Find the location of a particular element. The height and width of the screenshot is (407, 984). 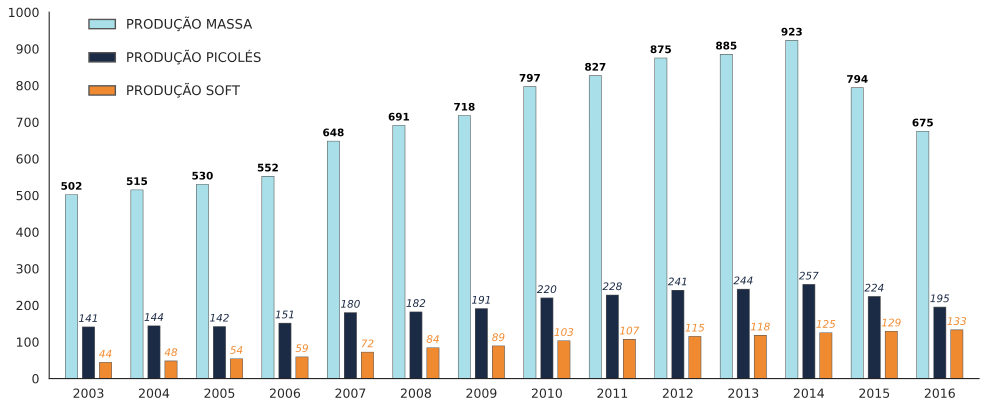

x-tick-label: 2015 is located at coordinates (874, 393).